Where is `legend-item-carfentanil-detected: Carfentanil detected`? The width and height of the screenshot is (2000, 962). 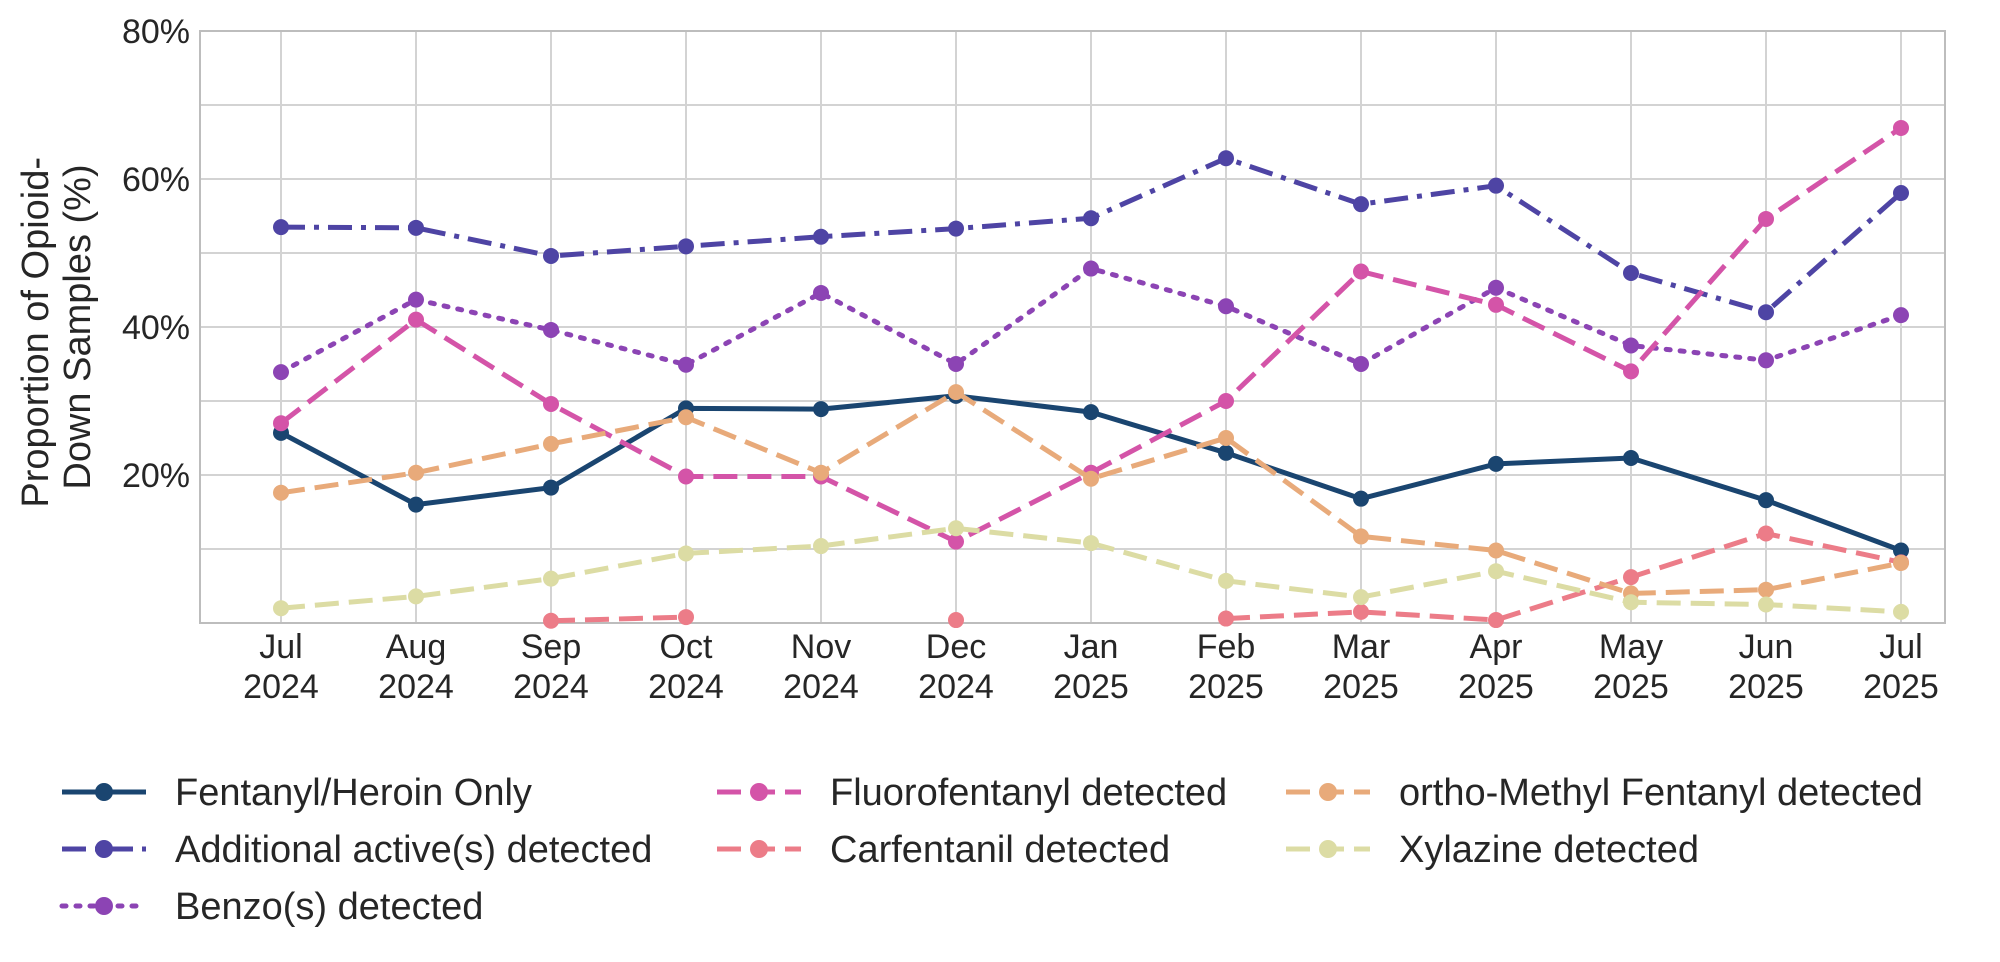 legend-item-carfentanil-detected: Carfentanil detected is located at coordinates (943, 850).